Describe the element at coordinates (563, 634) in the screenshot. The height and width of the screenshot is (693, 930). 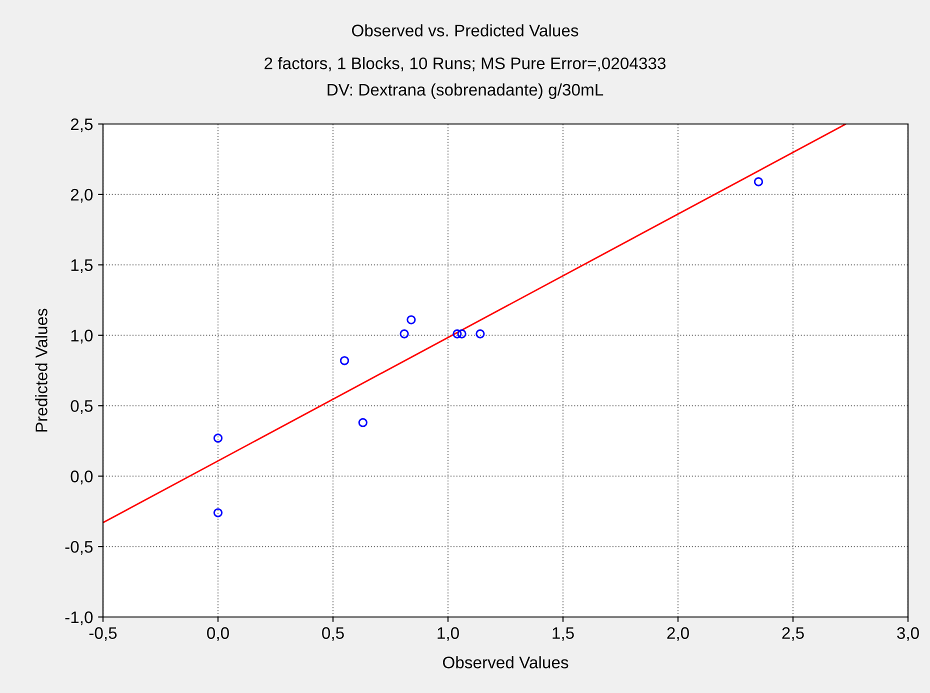
I see `x-tick-label: 1,5` at that location.